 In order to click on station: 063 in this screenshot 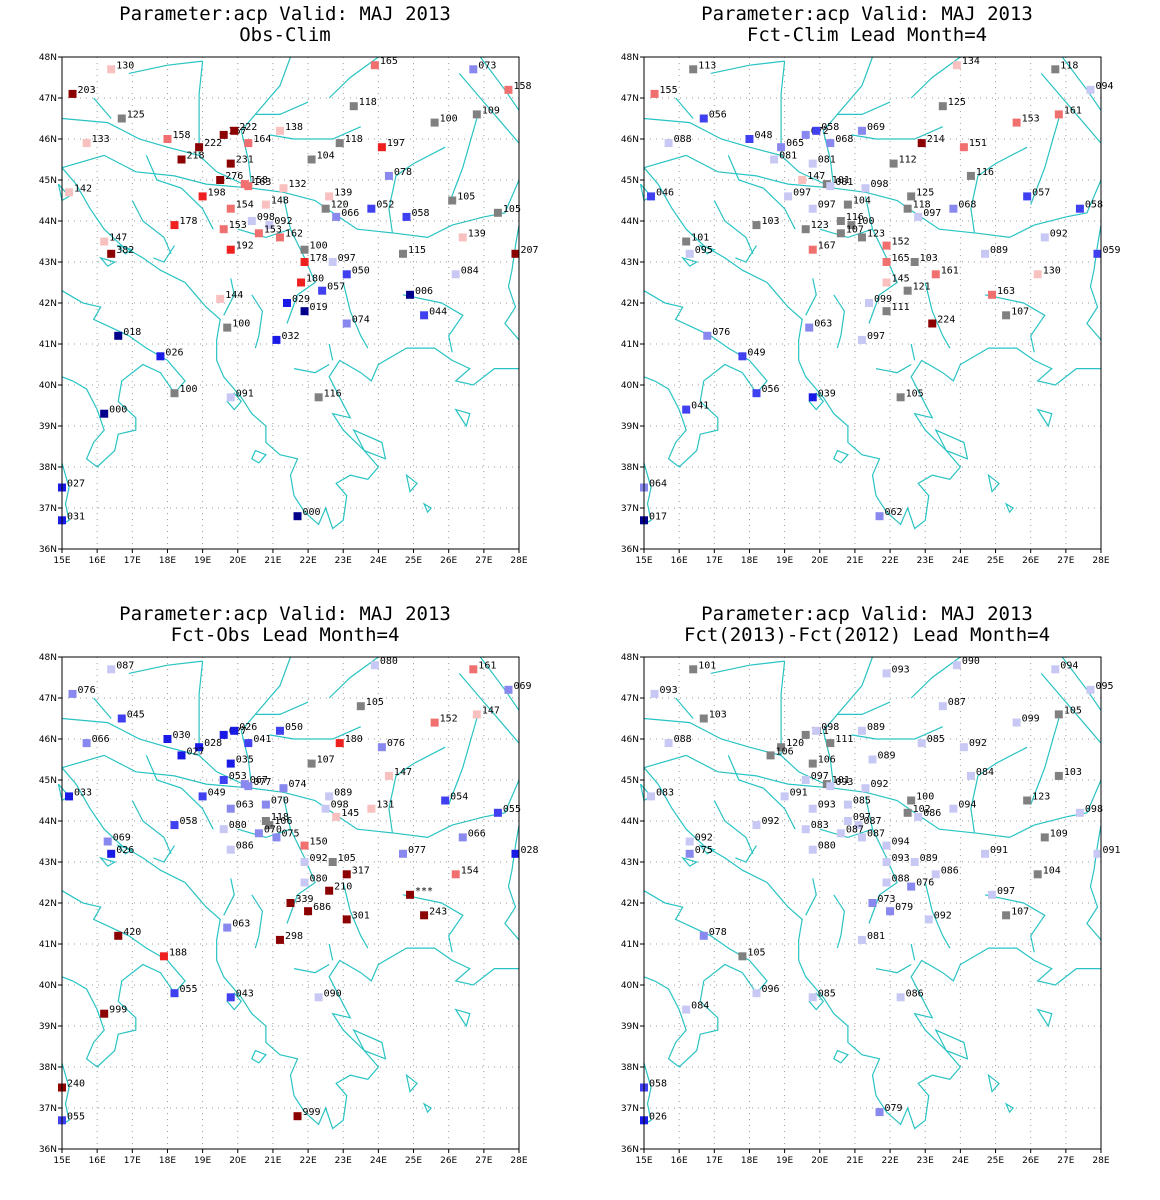, I will do `click(236, 925)`.